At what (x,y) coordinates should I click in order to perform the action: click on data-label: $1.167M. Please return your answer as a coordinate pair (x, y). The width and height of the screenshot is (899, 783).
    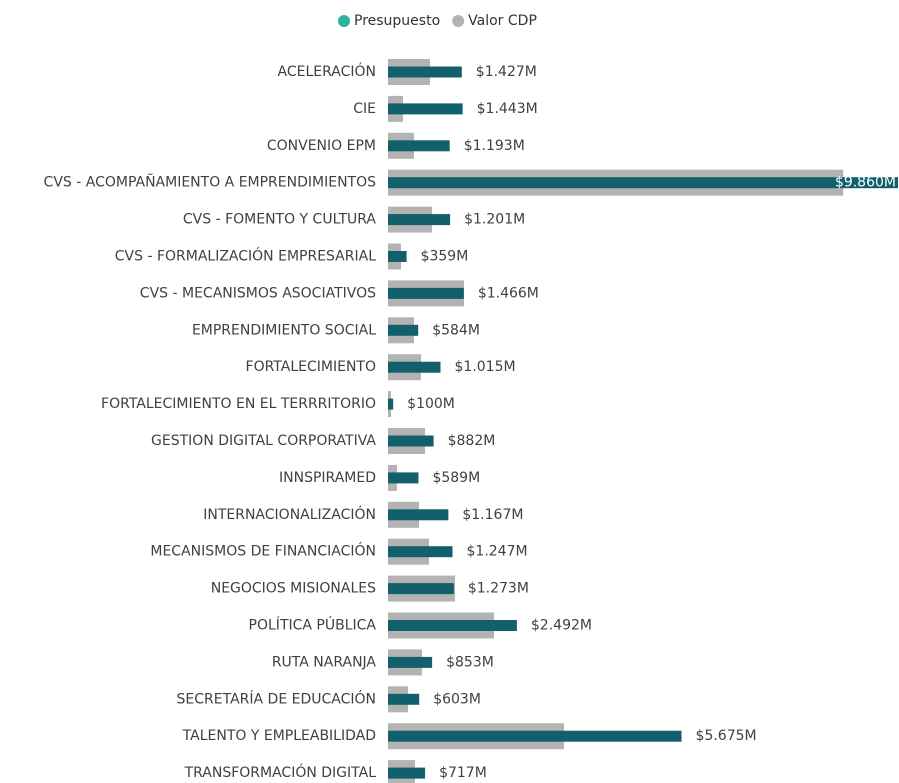
    Looking at the image, I should click on (492, 515).